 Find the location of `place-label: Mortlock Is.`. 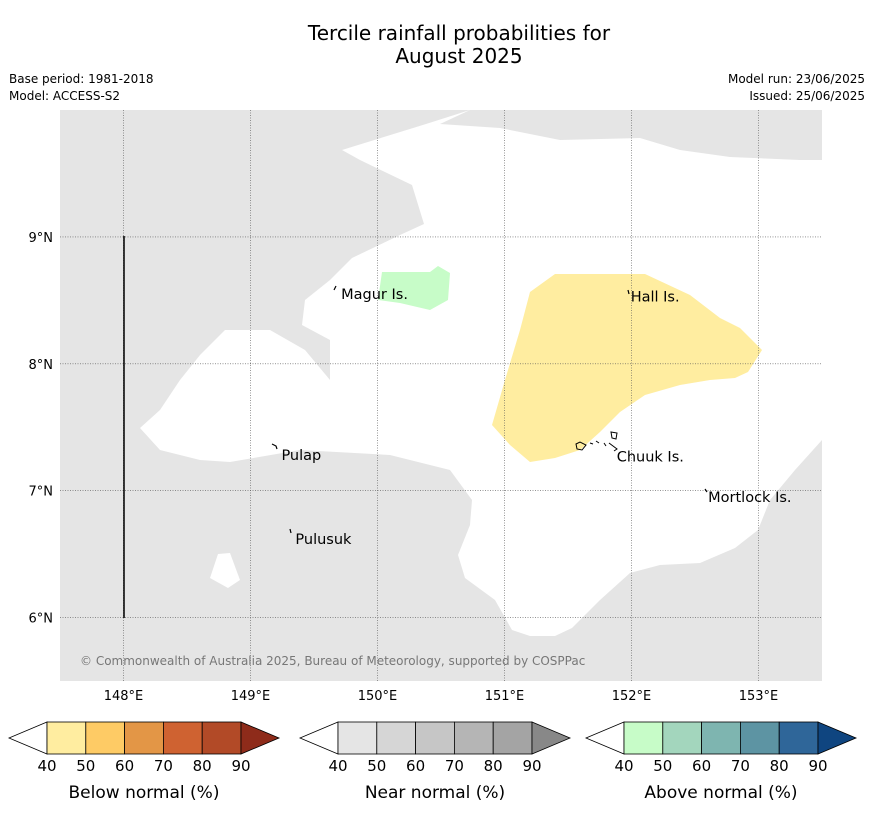

place-label: Mortlock Is. is located at coordinates (749, 498).